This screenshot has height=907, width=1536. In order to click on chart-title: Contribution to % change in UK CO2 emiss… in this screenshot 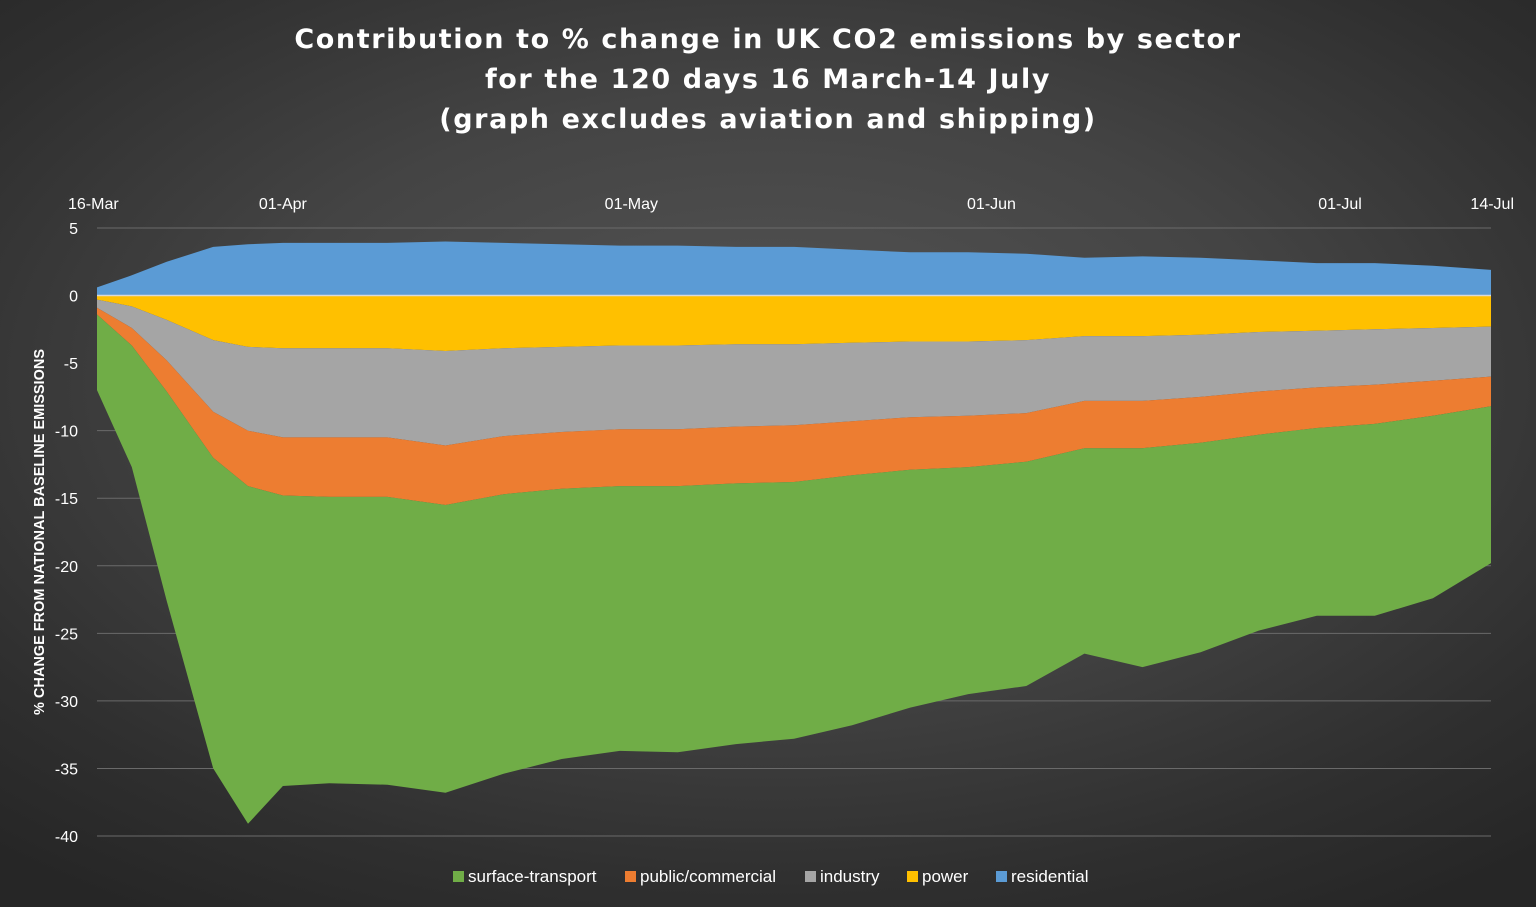, I will do `click(767, 79)`.